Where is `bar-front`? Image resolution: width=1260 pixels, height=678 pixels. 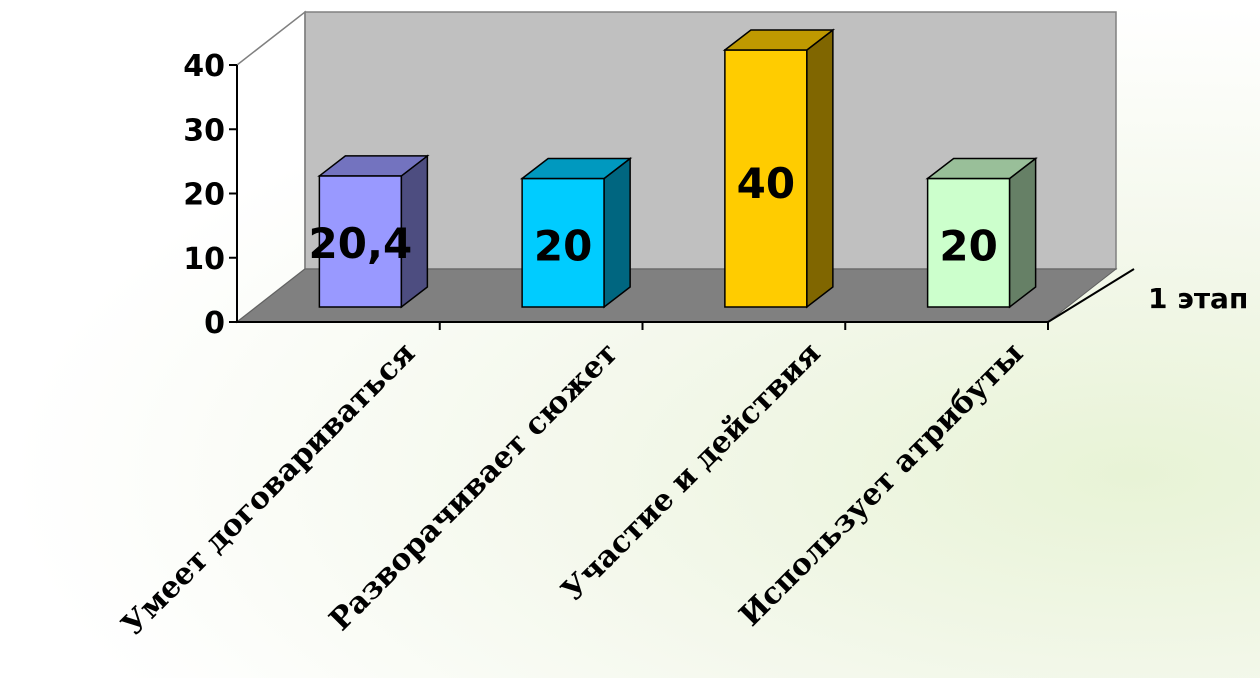
bar-front is located at coordinates (360, 241).